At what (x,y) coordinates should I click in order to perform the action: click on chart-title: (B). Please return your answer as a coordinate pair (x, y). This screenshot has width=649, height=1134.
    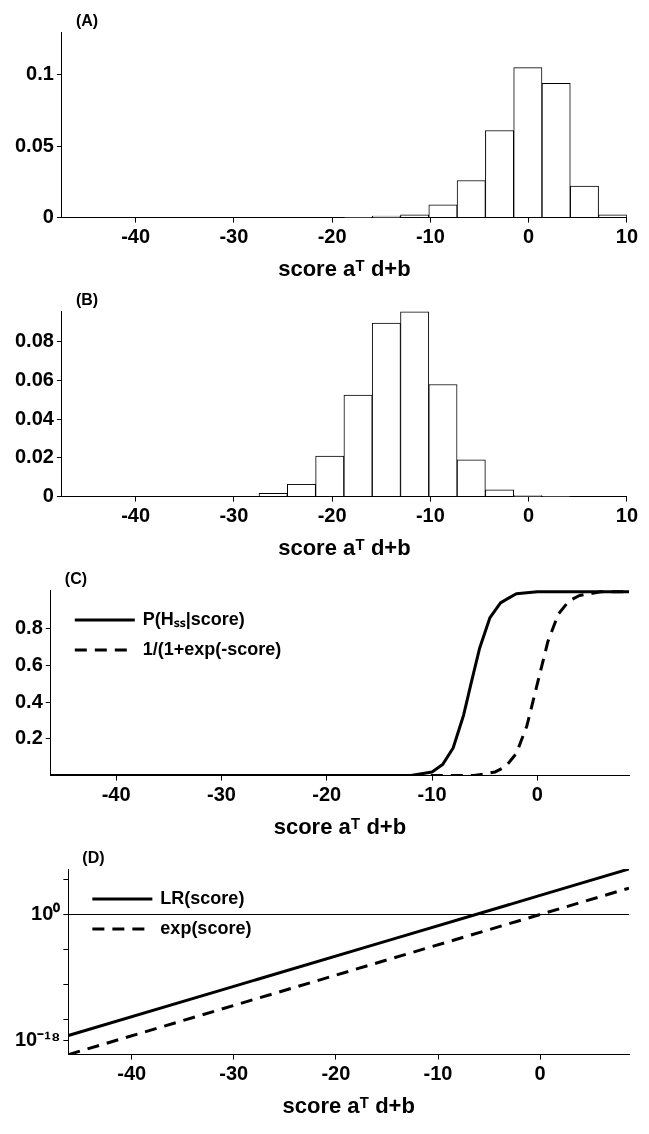
    Looking at the image, I should click on (87, 300).